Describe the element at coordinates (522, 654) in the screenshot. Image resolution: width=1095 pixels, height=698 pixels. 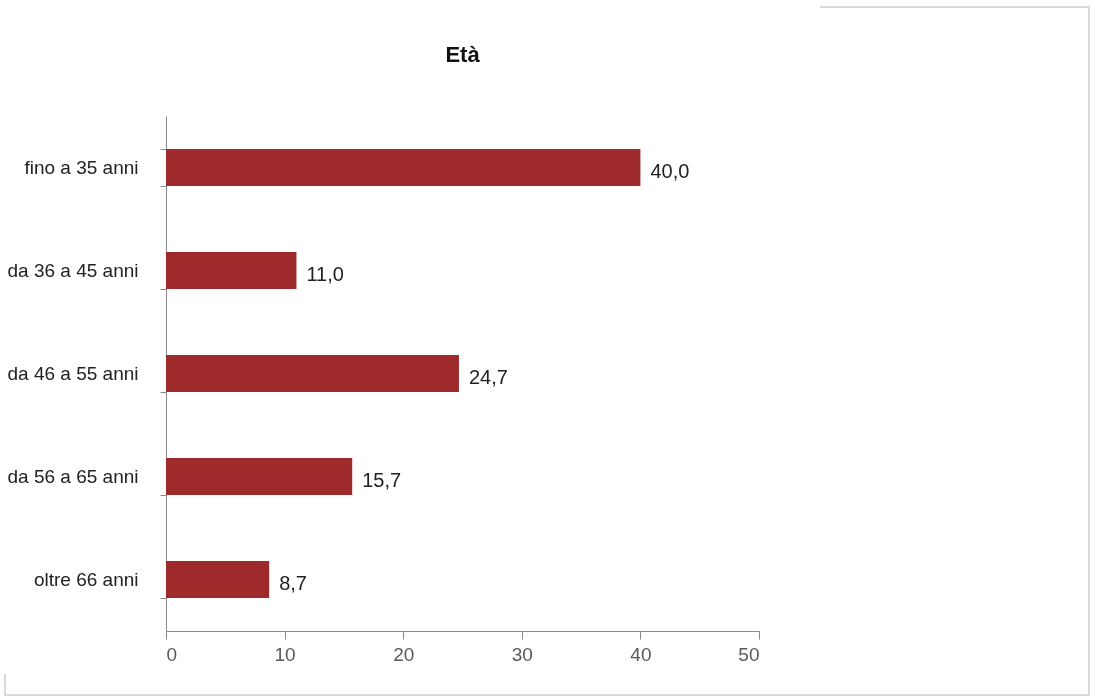
I see `x-tick-label: 30` at that location.